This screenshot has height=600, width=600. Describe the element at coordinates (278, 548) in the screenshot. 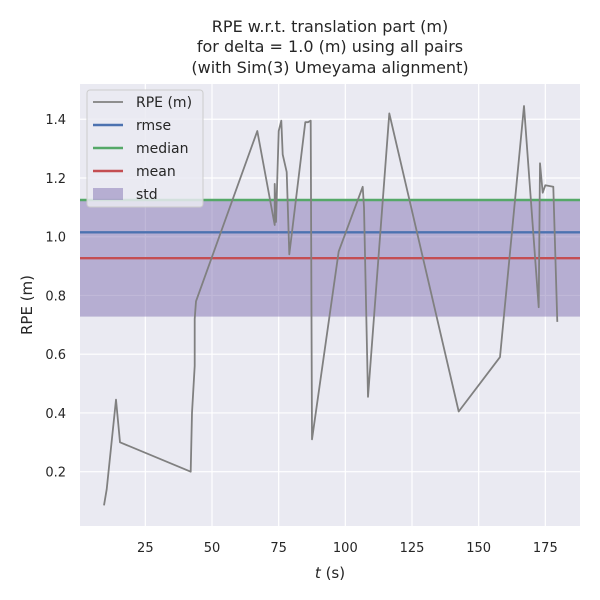

I see `x-tick-label: 75` at that location.